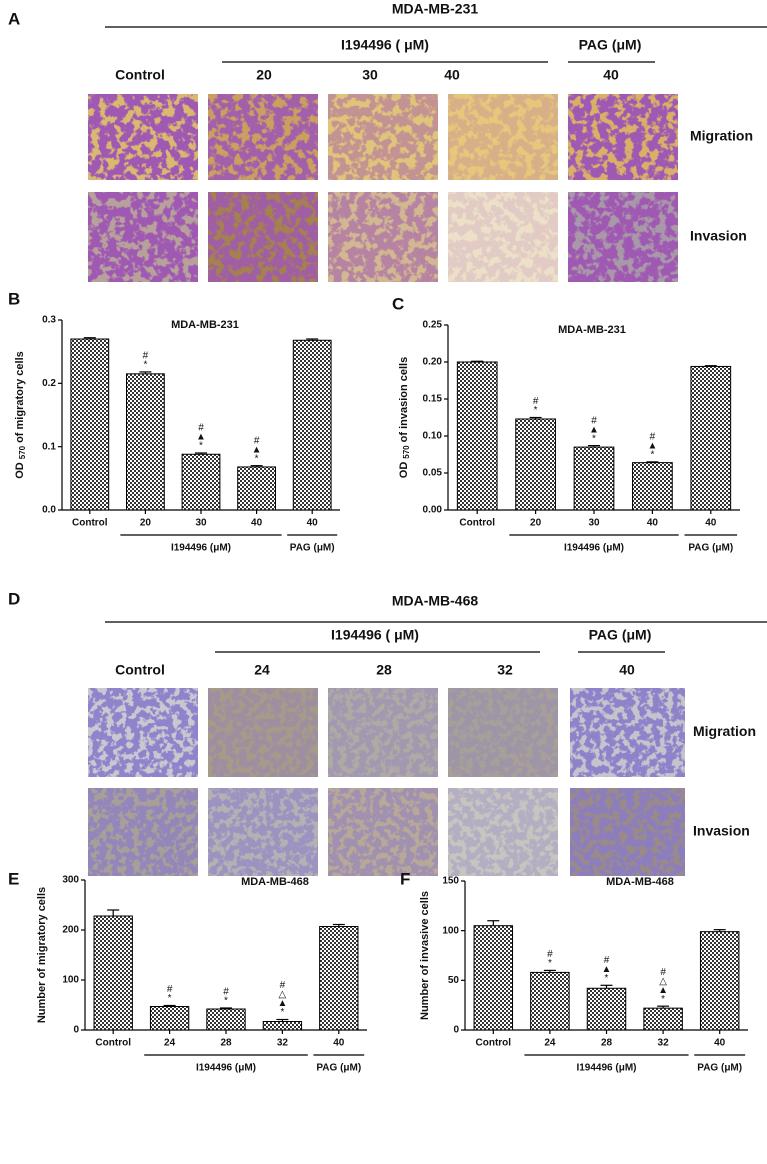  What do you see at coordinates (385, 45) in the screenshot?
I see `group-label: I194496 ( μM)` at bounding box center [385, 45].